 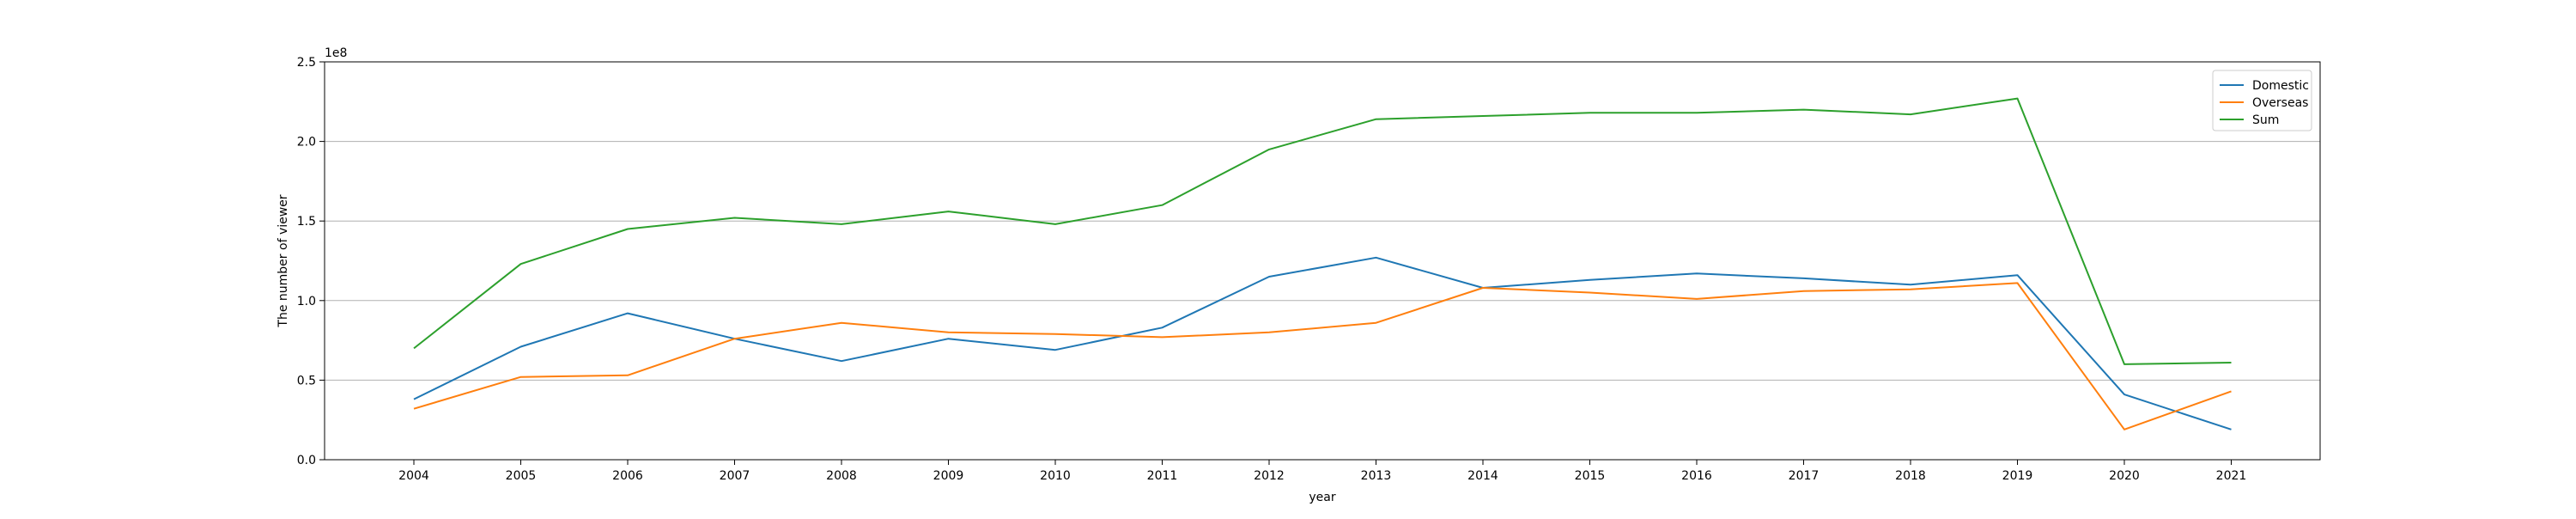 I want to click on x-tick-label: 2008, so click(x=841, y=476).